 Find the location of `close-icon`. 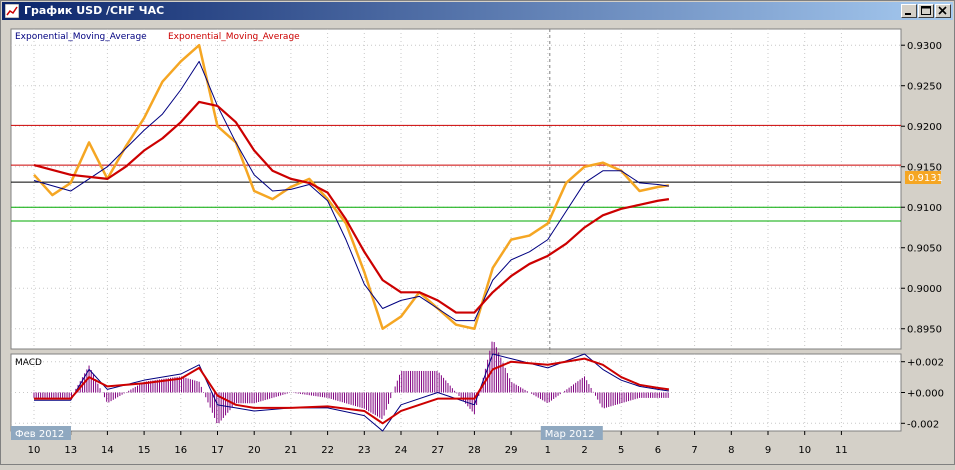

close-icon is located at coordinates (942, 10).